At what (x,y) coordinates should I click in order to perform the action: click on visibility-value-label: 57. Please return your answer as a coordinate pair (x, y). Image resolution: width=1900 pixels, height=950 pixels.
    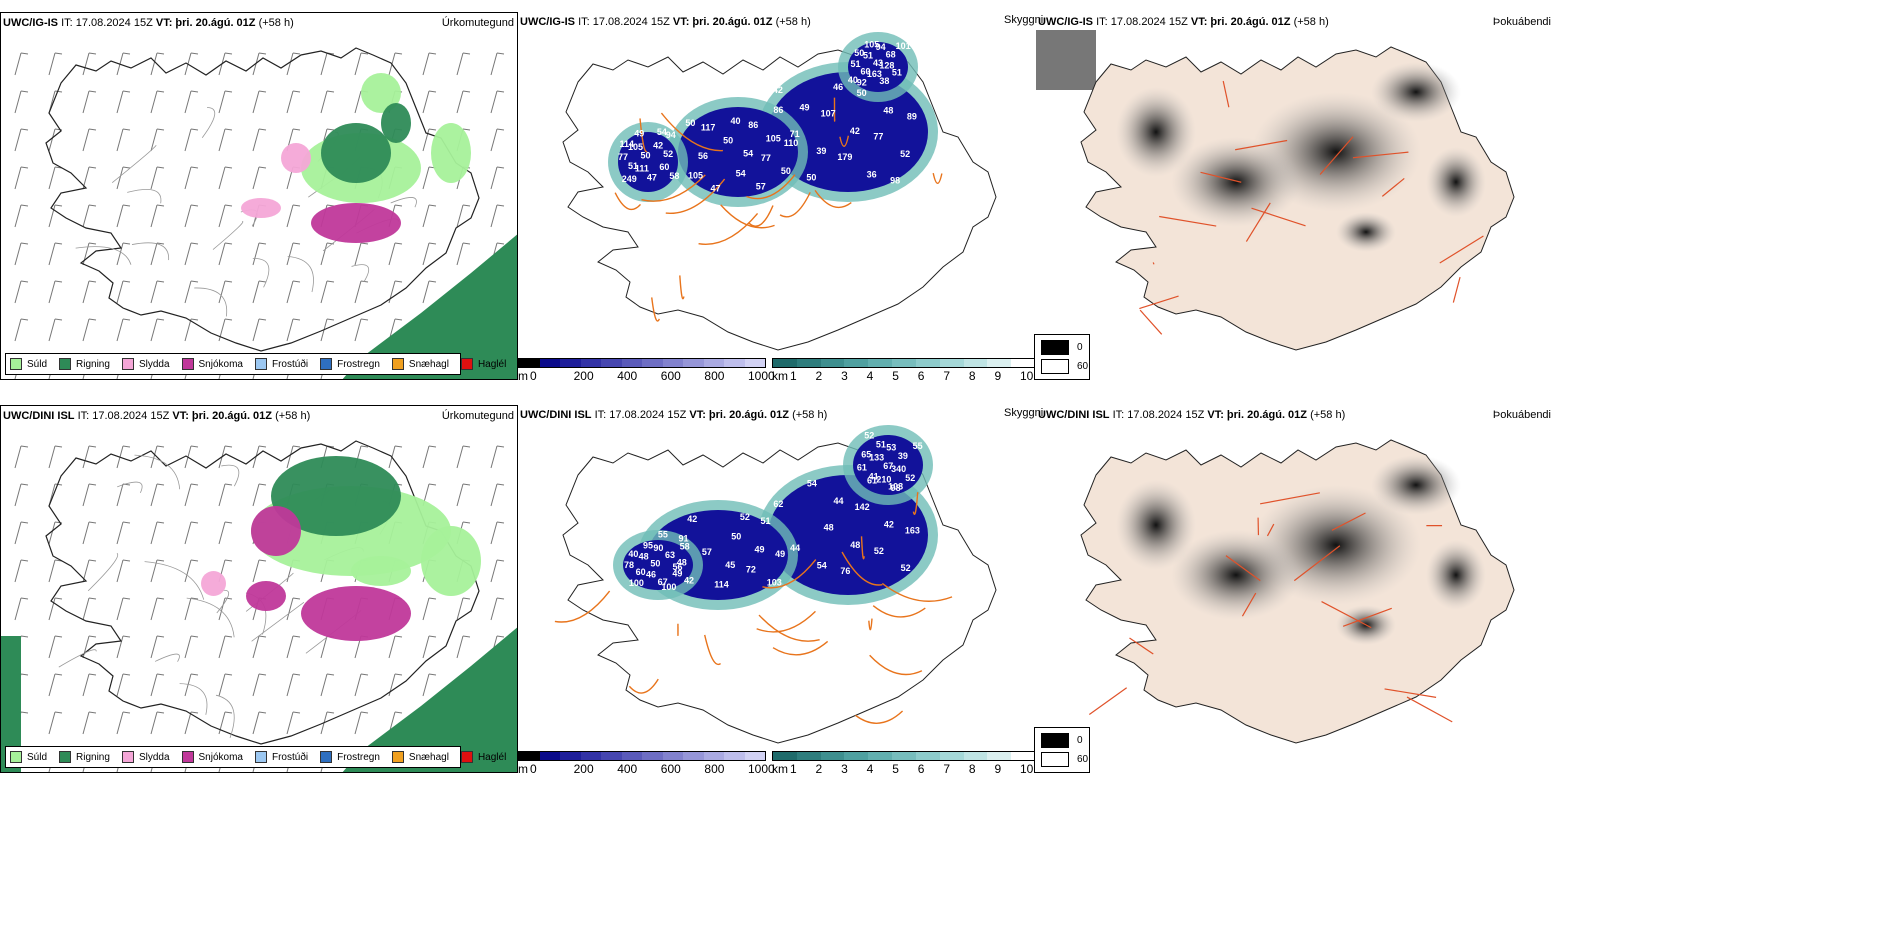
    Looking at the image, I should click on (707, 552).